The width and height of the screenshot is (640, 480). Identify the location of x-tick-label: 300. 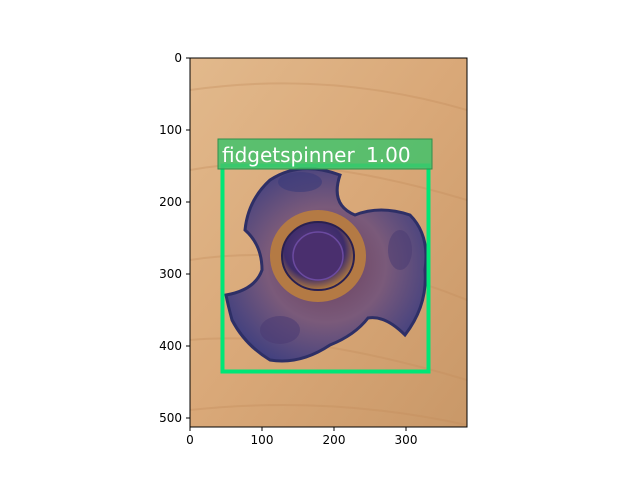
(406, 440).